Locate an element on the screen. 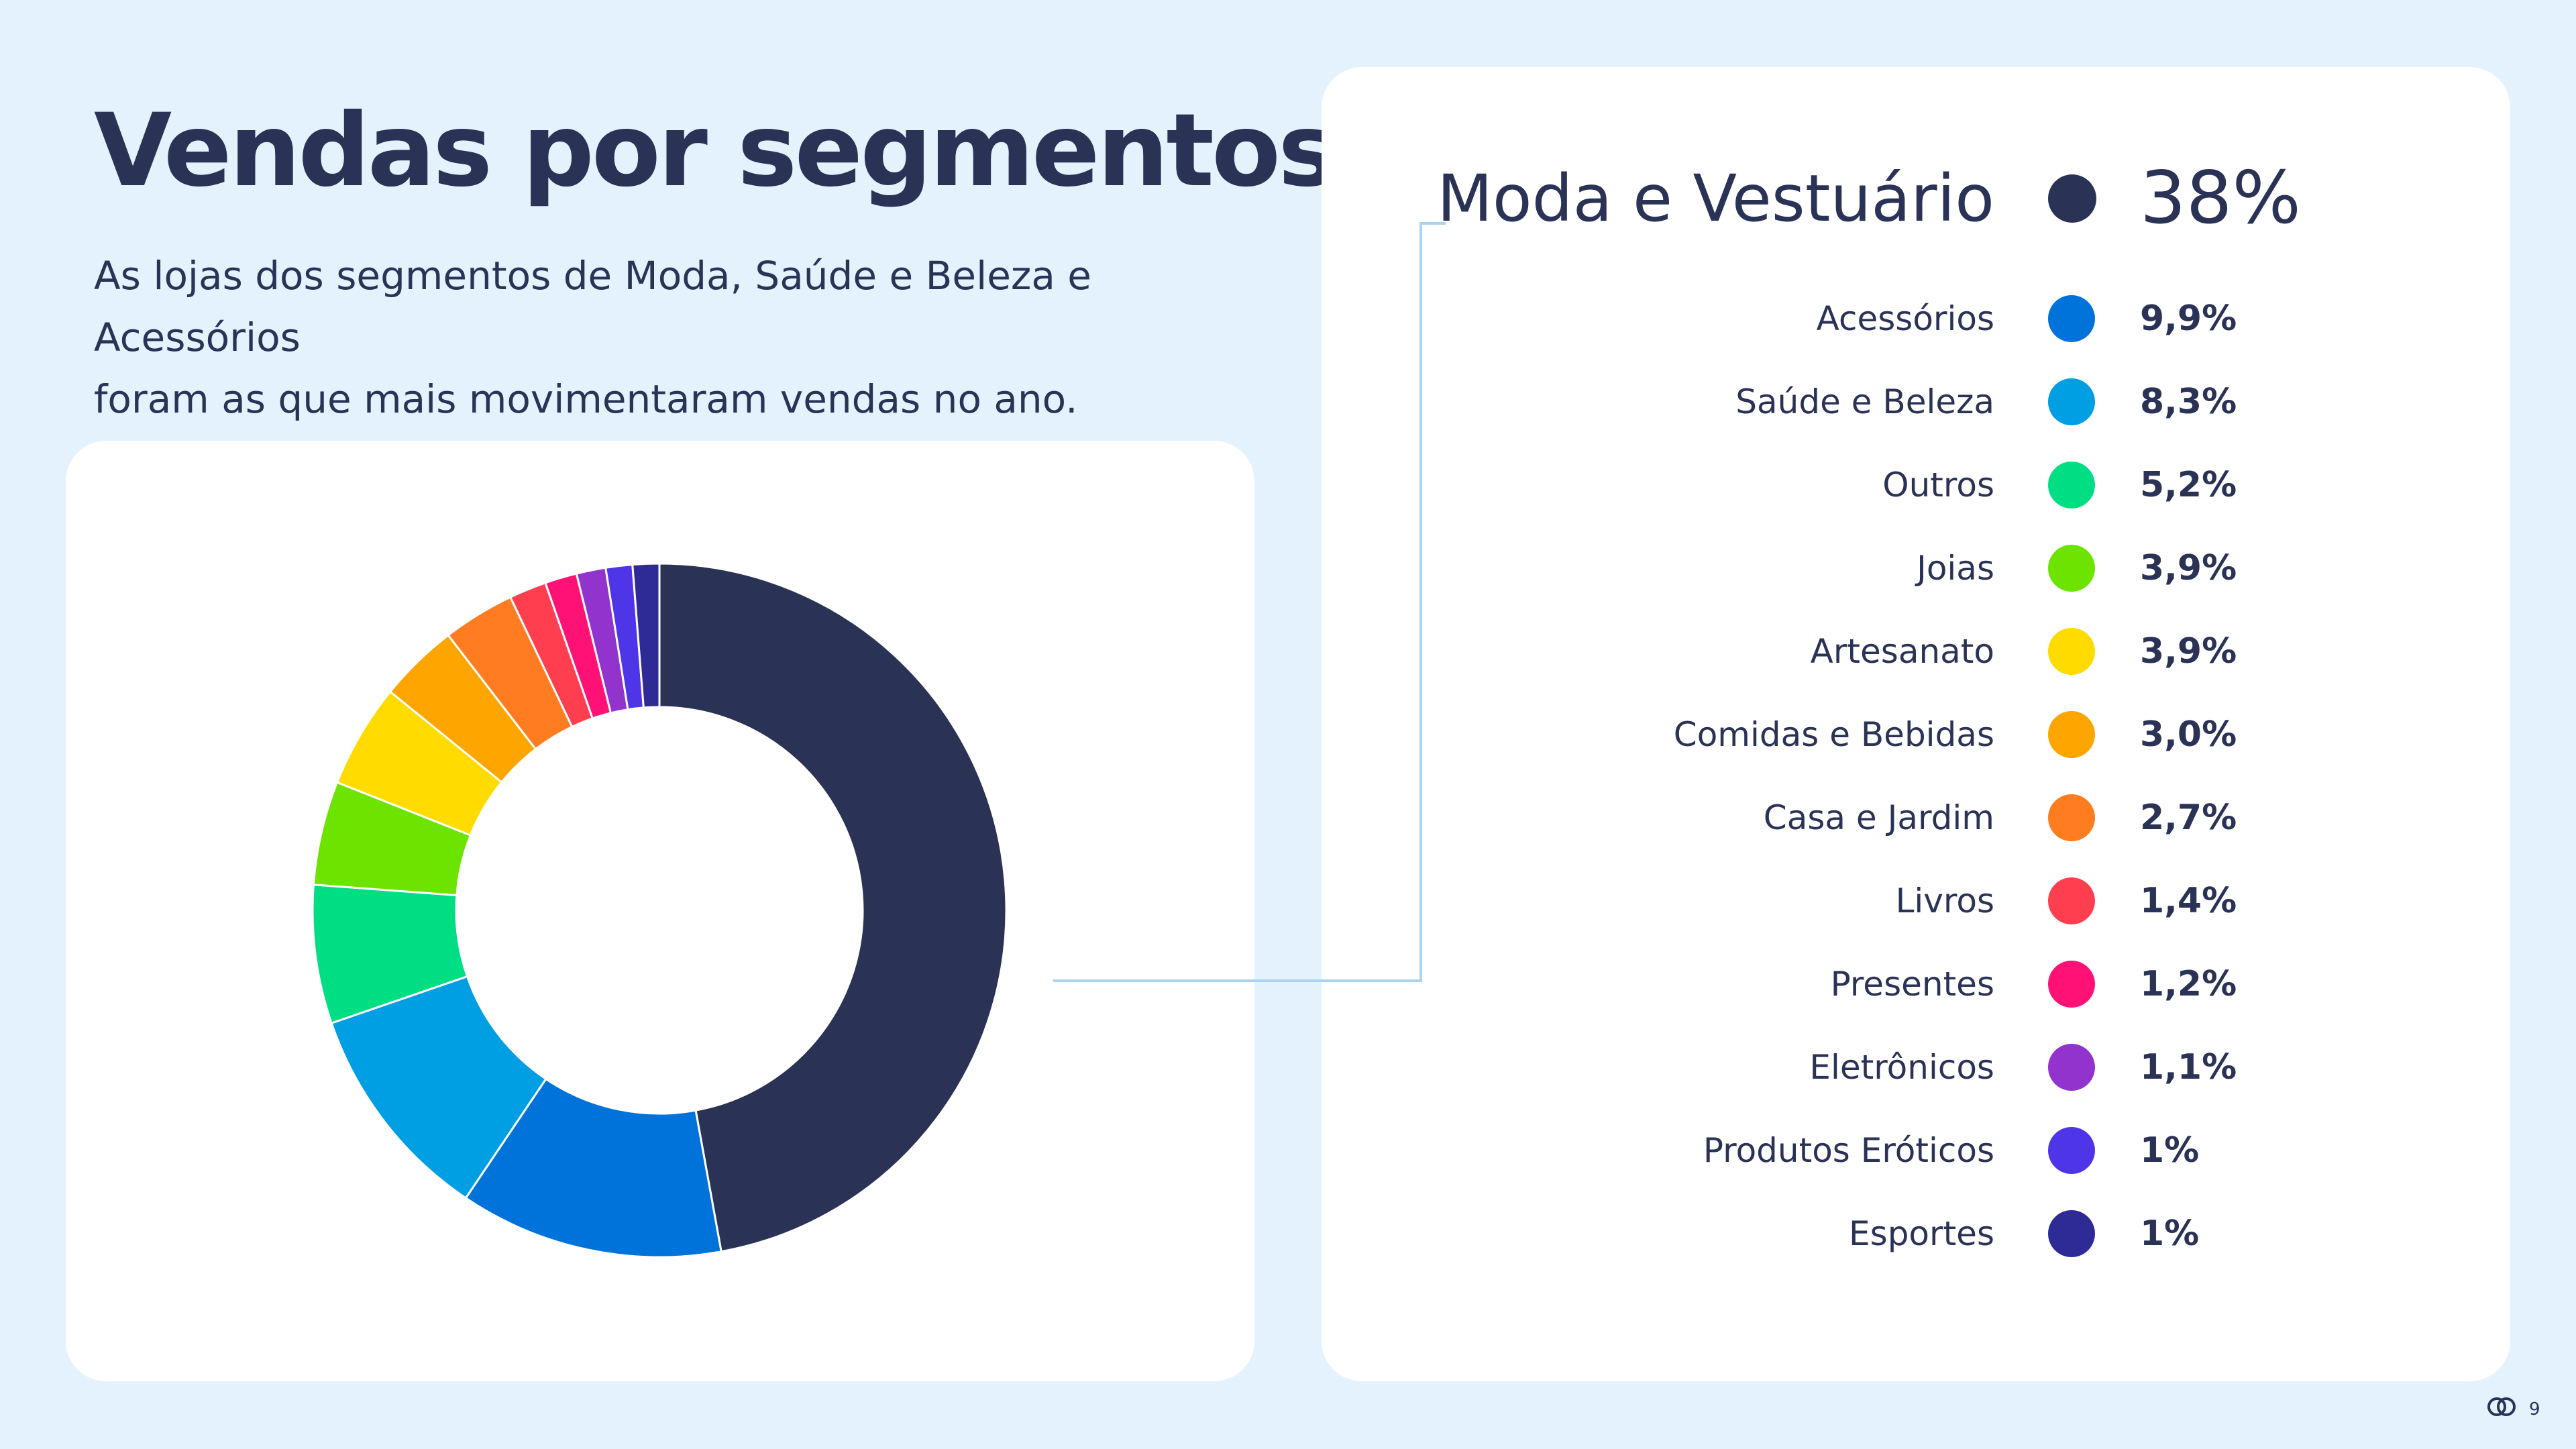  legend-label: Artesanato is located at coordinates (1902, 651).